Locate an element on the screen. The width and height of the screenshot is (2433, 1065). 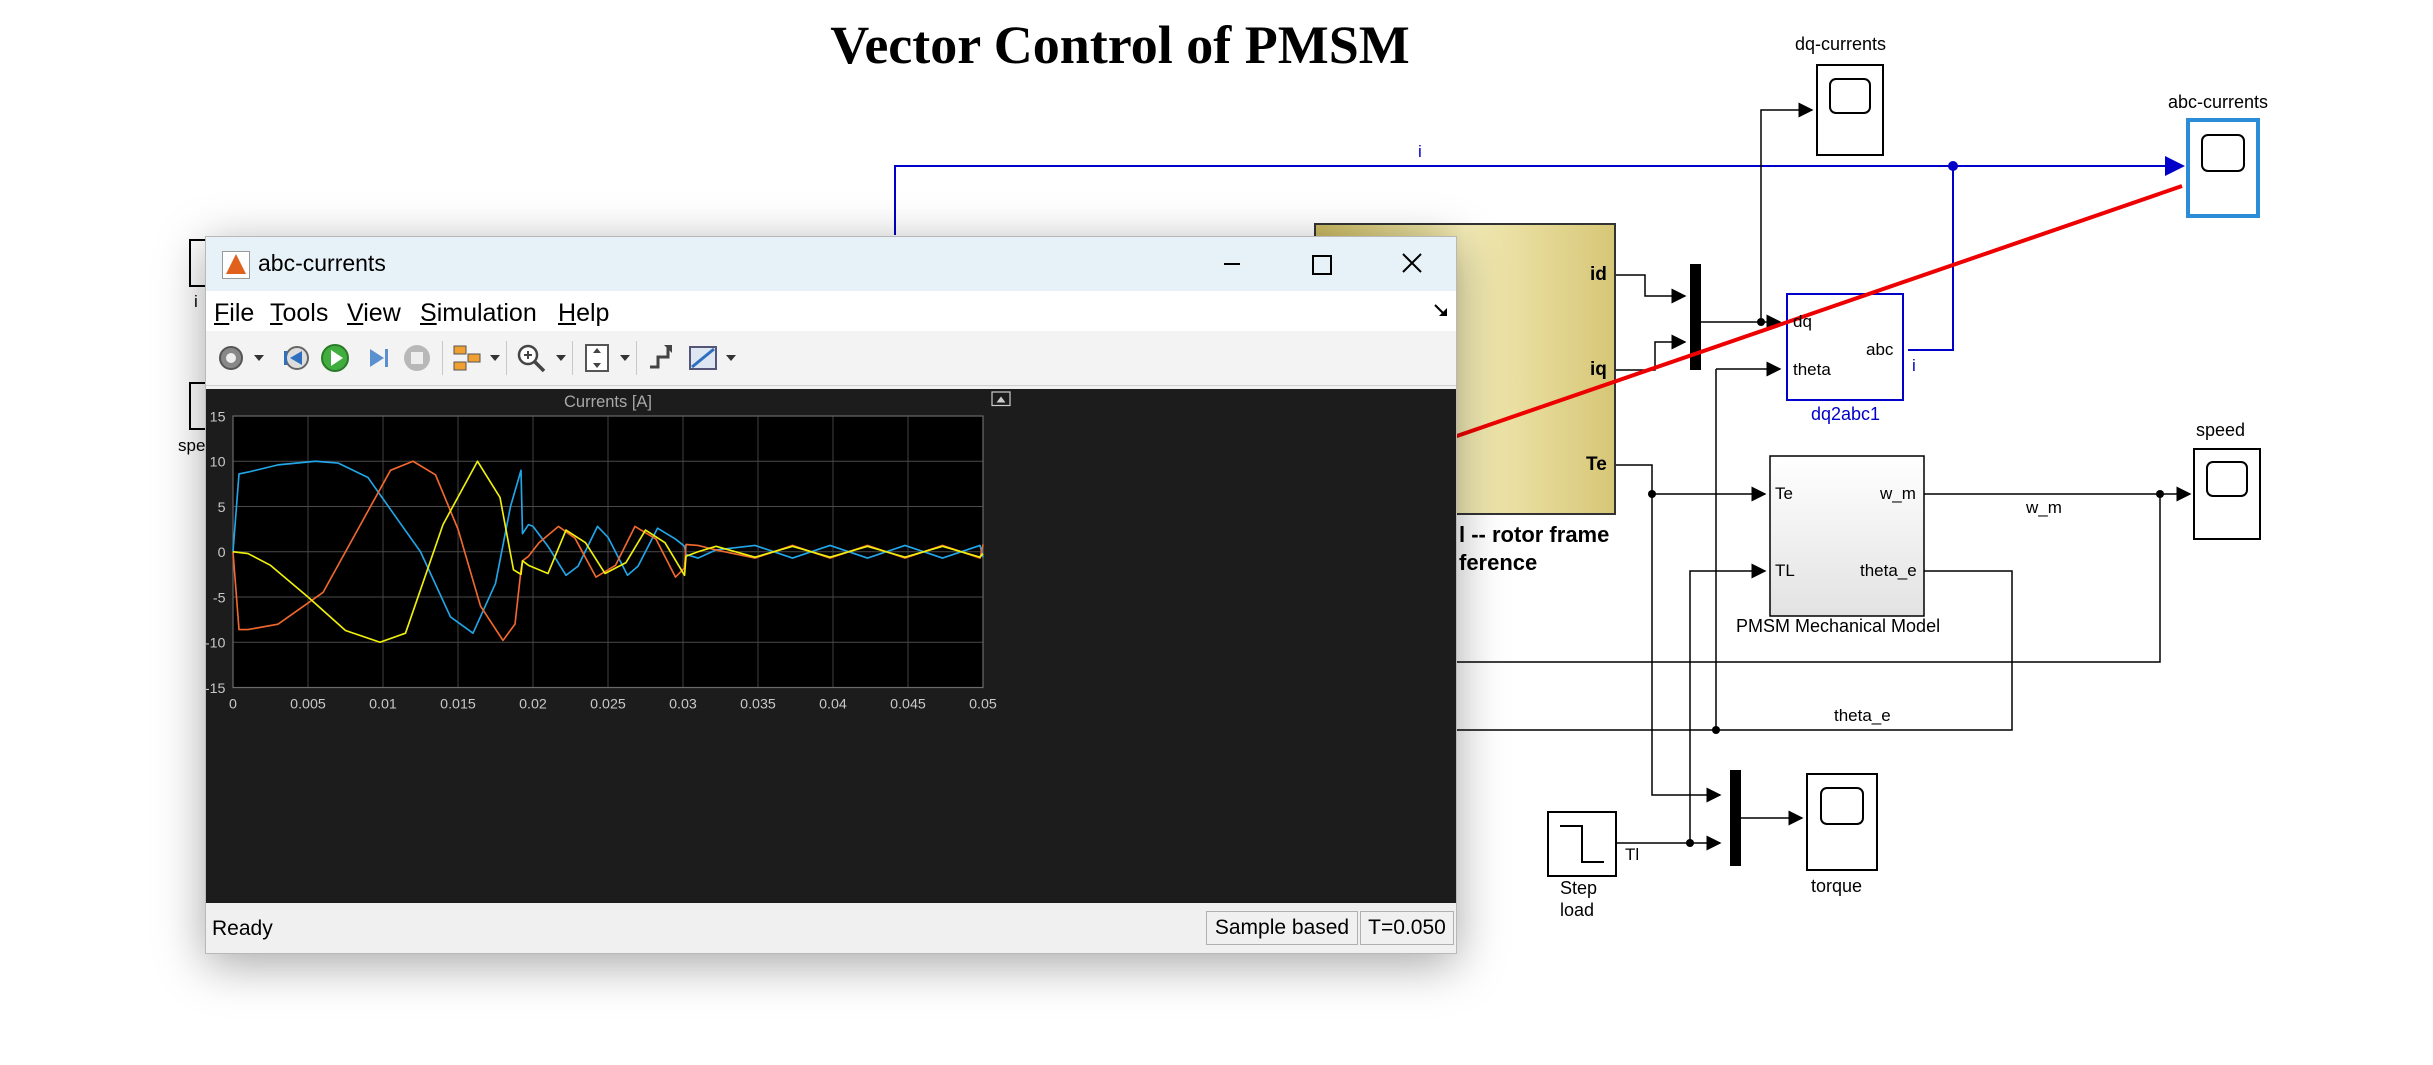
run-icon is located at coordinates (335, 358).